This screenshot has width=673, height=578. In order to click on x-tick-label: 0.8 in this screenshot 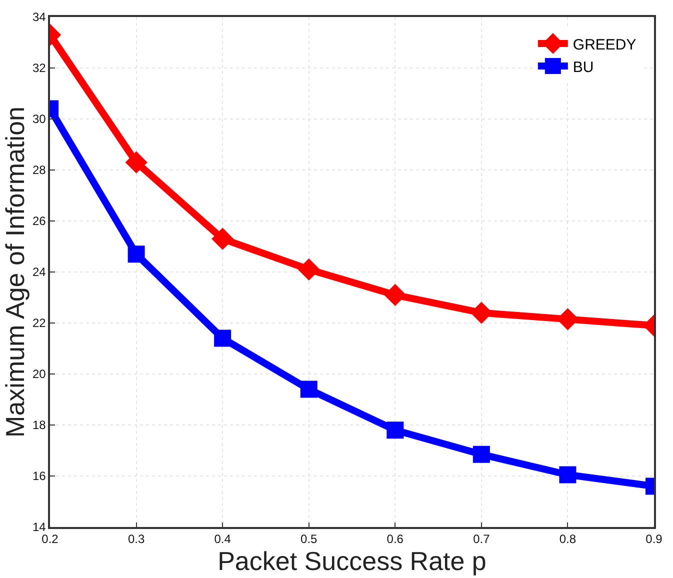, I will do `click(567, 539)`.